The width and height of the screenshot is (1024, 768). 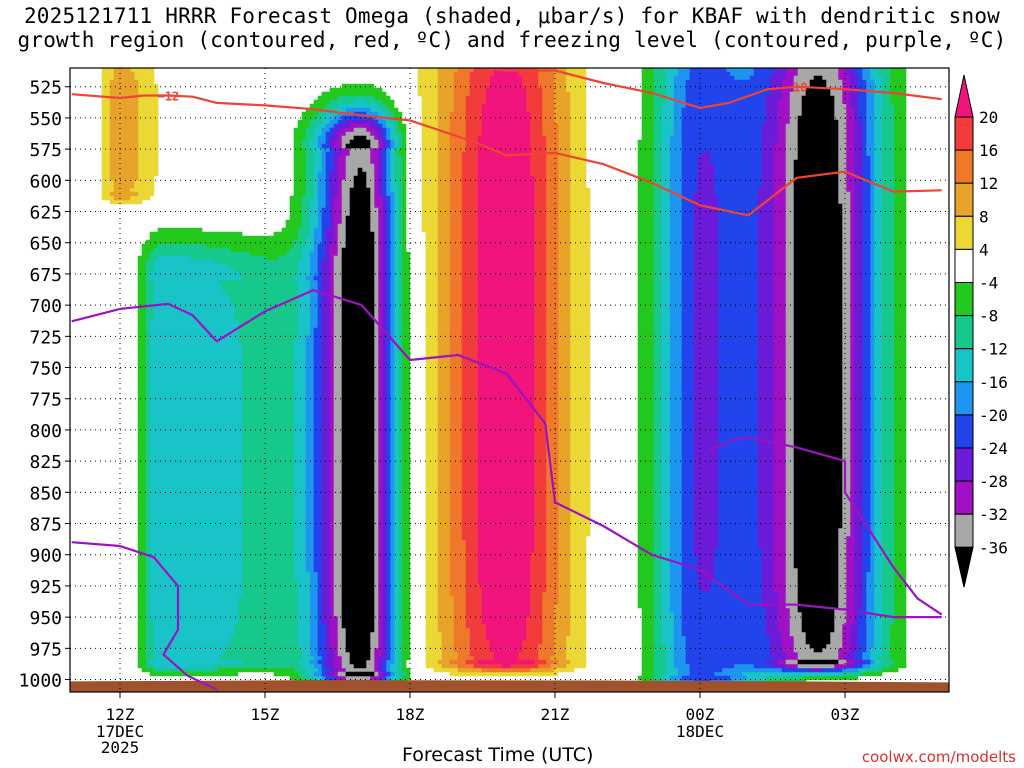 I want to click on x-tick-label: 12Z, so click(x=120, y=714).